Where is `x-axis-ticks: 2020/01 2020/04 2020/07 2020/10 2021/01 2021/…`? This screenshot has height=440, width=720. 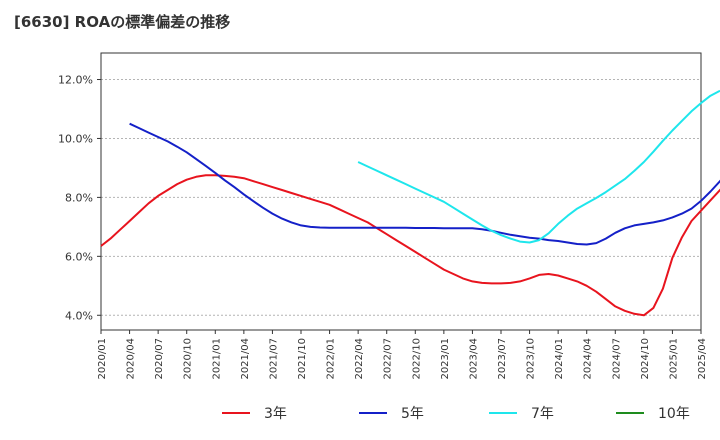
x-axis-ticks: 2020/01 2020/04 2020/07 2020/10 2021/01 2021/… is located at coordinates (402, 355).